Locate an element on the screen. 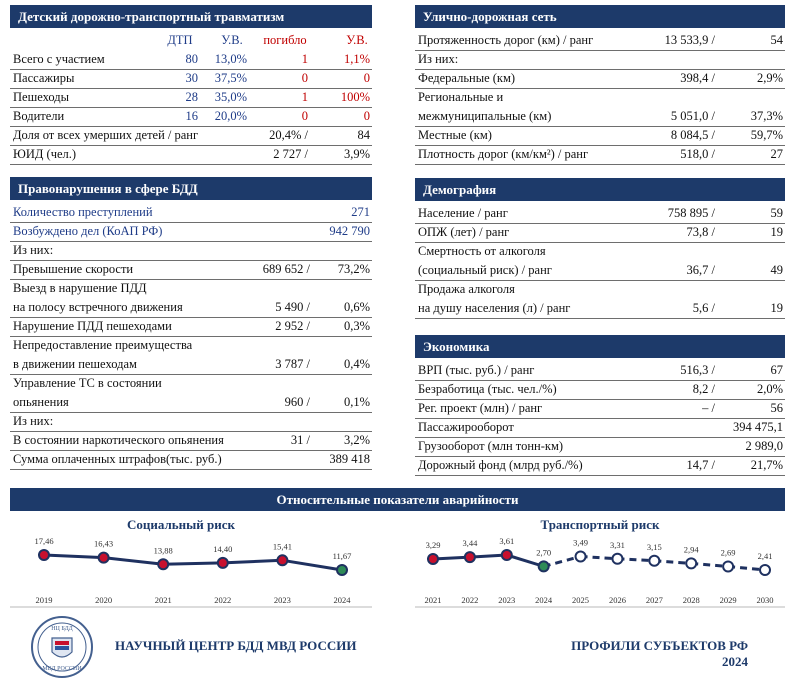 The image size is (800, 681). row-label: В состоянии наркотического опьянения is located at coordinates (118, 440).